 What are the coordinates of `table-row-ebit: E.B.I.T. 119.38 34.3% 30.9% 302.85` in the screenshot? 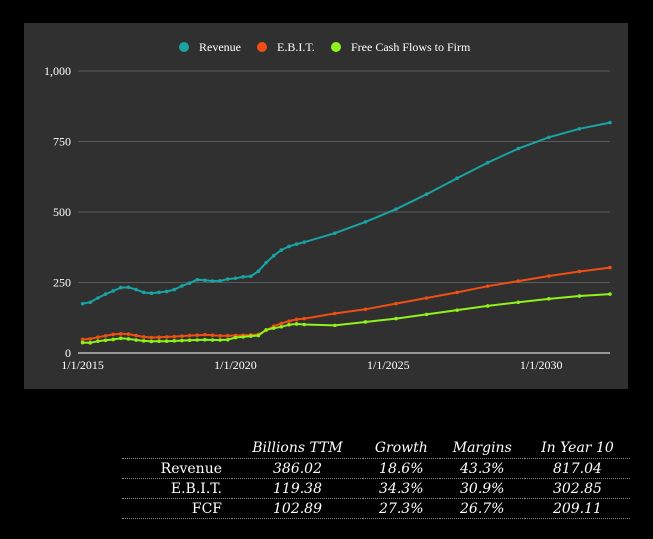 It's located at (376, 488).